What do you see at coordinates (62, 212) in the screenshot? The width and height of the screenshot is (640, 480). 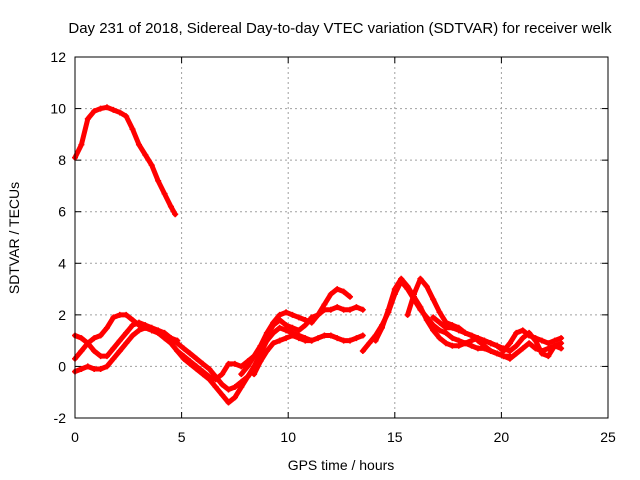 I see `y-tick-label: 6` at bounding box center [62, 212].